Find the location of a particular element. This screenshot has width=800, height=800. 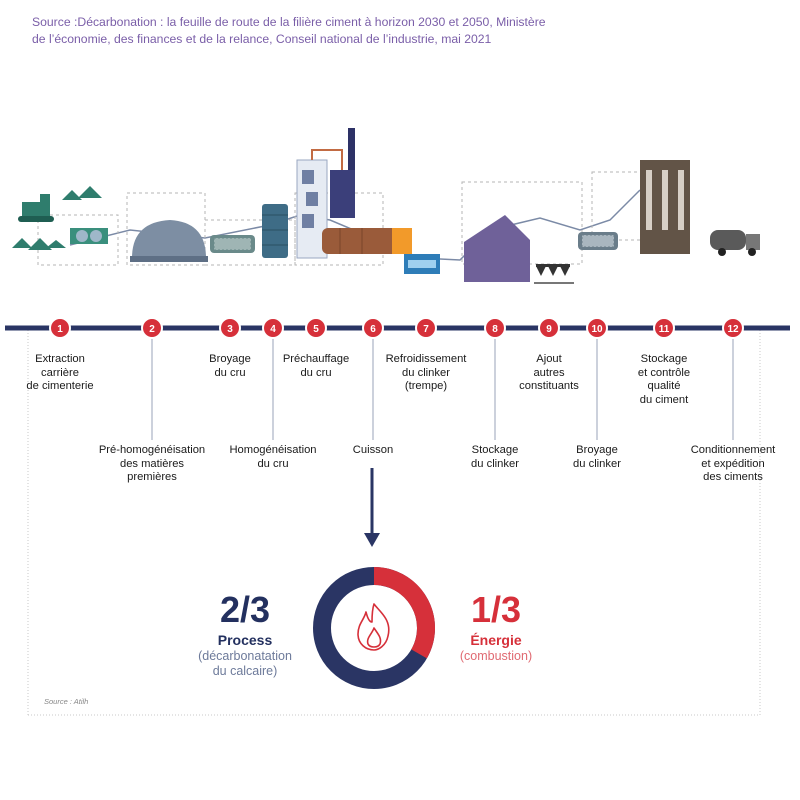

step-connectors is located at coordinates (442, 389).